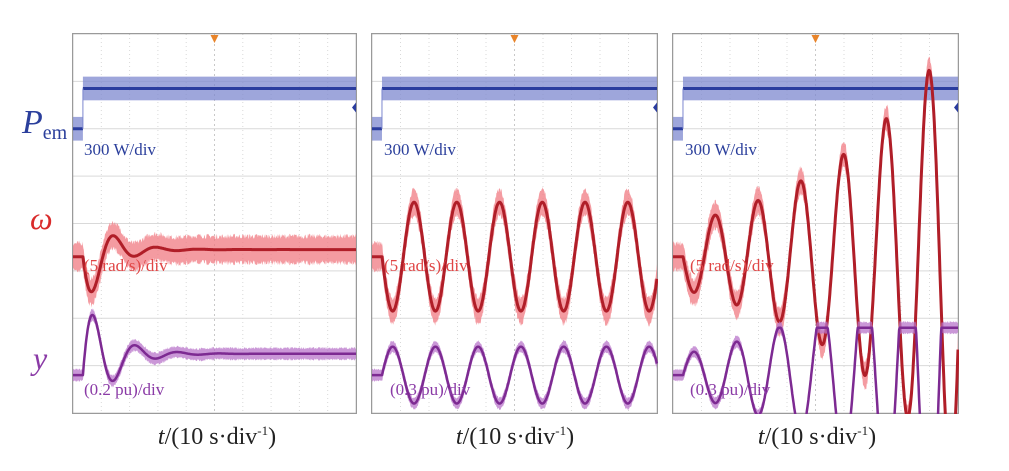  Describe the element at coordinates (430, 389) in the screenshot. I see `panel-1-y-scale: (0.3 pu)/div` at that location.